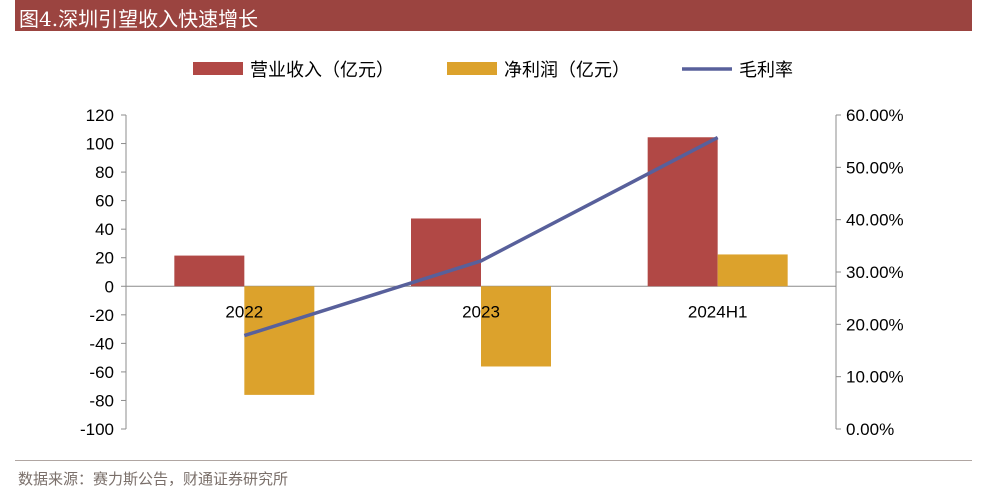 The height and width of the screenshot is (494, 990). Describe the element at coordinates (875, 272) in the screenshot. I see `right-axis-tick-label: 30.00%` at that location.